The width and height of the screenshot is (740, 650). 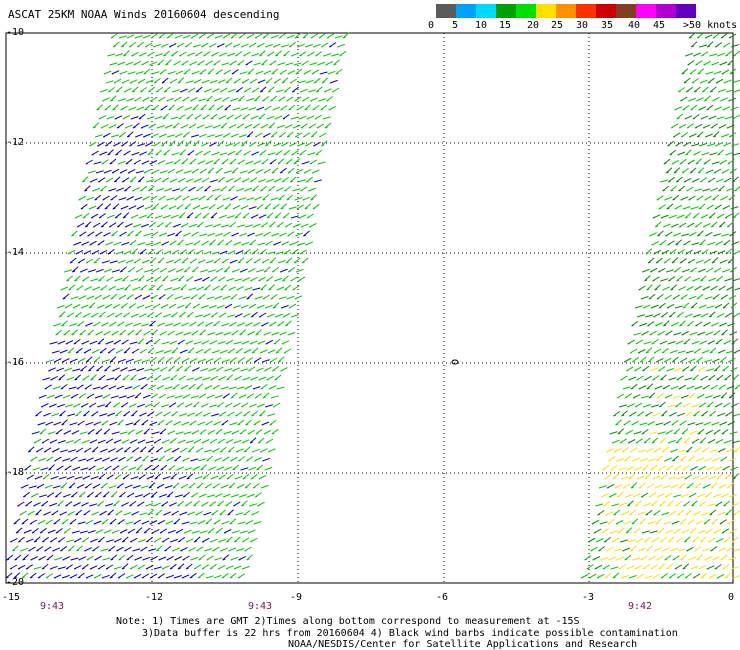 What do you see at coordinates (15, 362) in the screenshot?
I see `lat-tick-label: -16` at bounding box center [15, 362].